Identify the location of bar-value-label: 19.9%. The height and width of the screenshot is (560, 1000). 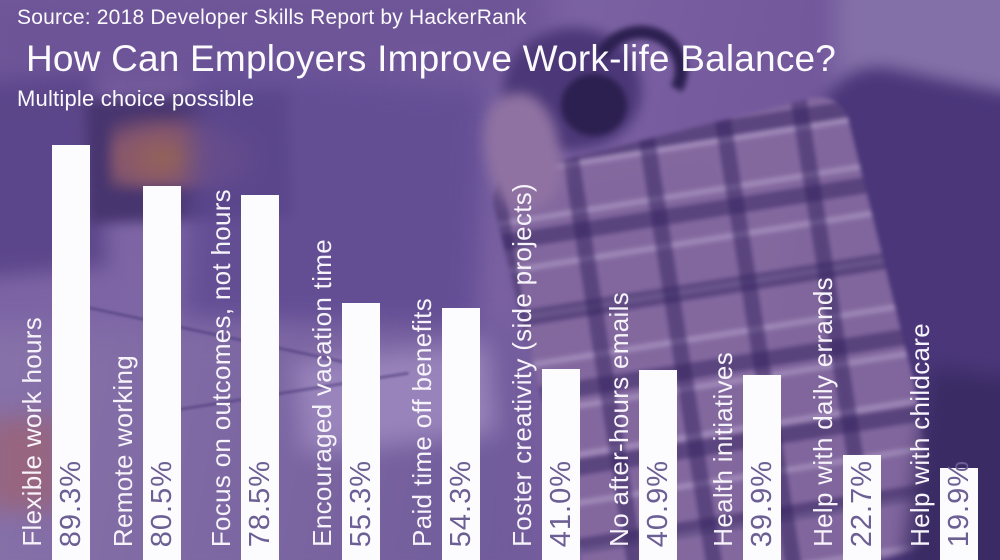
(959, 503).